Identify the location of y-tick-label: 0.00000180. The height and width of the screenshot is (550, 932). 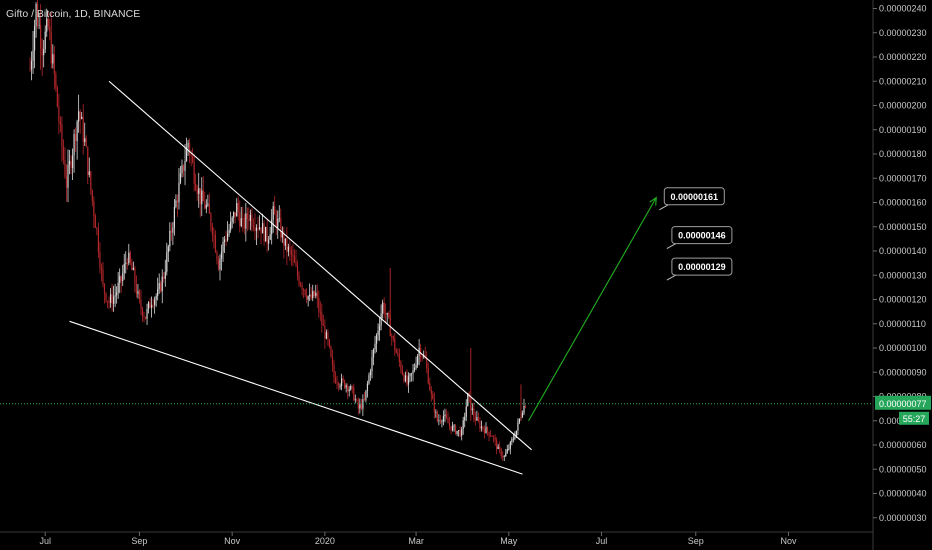
(903, 154).